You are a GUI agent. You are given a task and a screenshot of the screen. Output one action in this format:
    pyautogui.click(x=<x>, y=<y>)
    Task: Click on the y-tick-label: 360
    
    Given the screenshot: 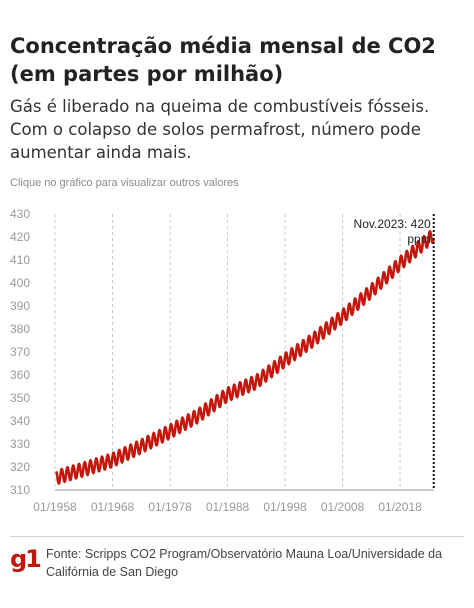 What is the action you would take?
    pyautogui.click(x=20, y=375)
    